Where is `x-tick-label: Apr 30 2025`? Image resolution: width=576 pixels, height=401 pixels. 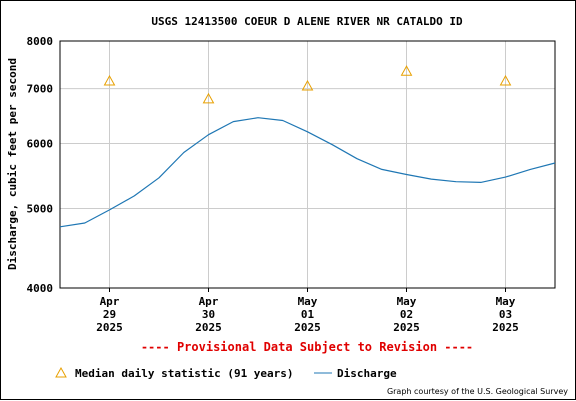
x-tick-label: Apr 30 2025 is located at coordinates (208, 314).